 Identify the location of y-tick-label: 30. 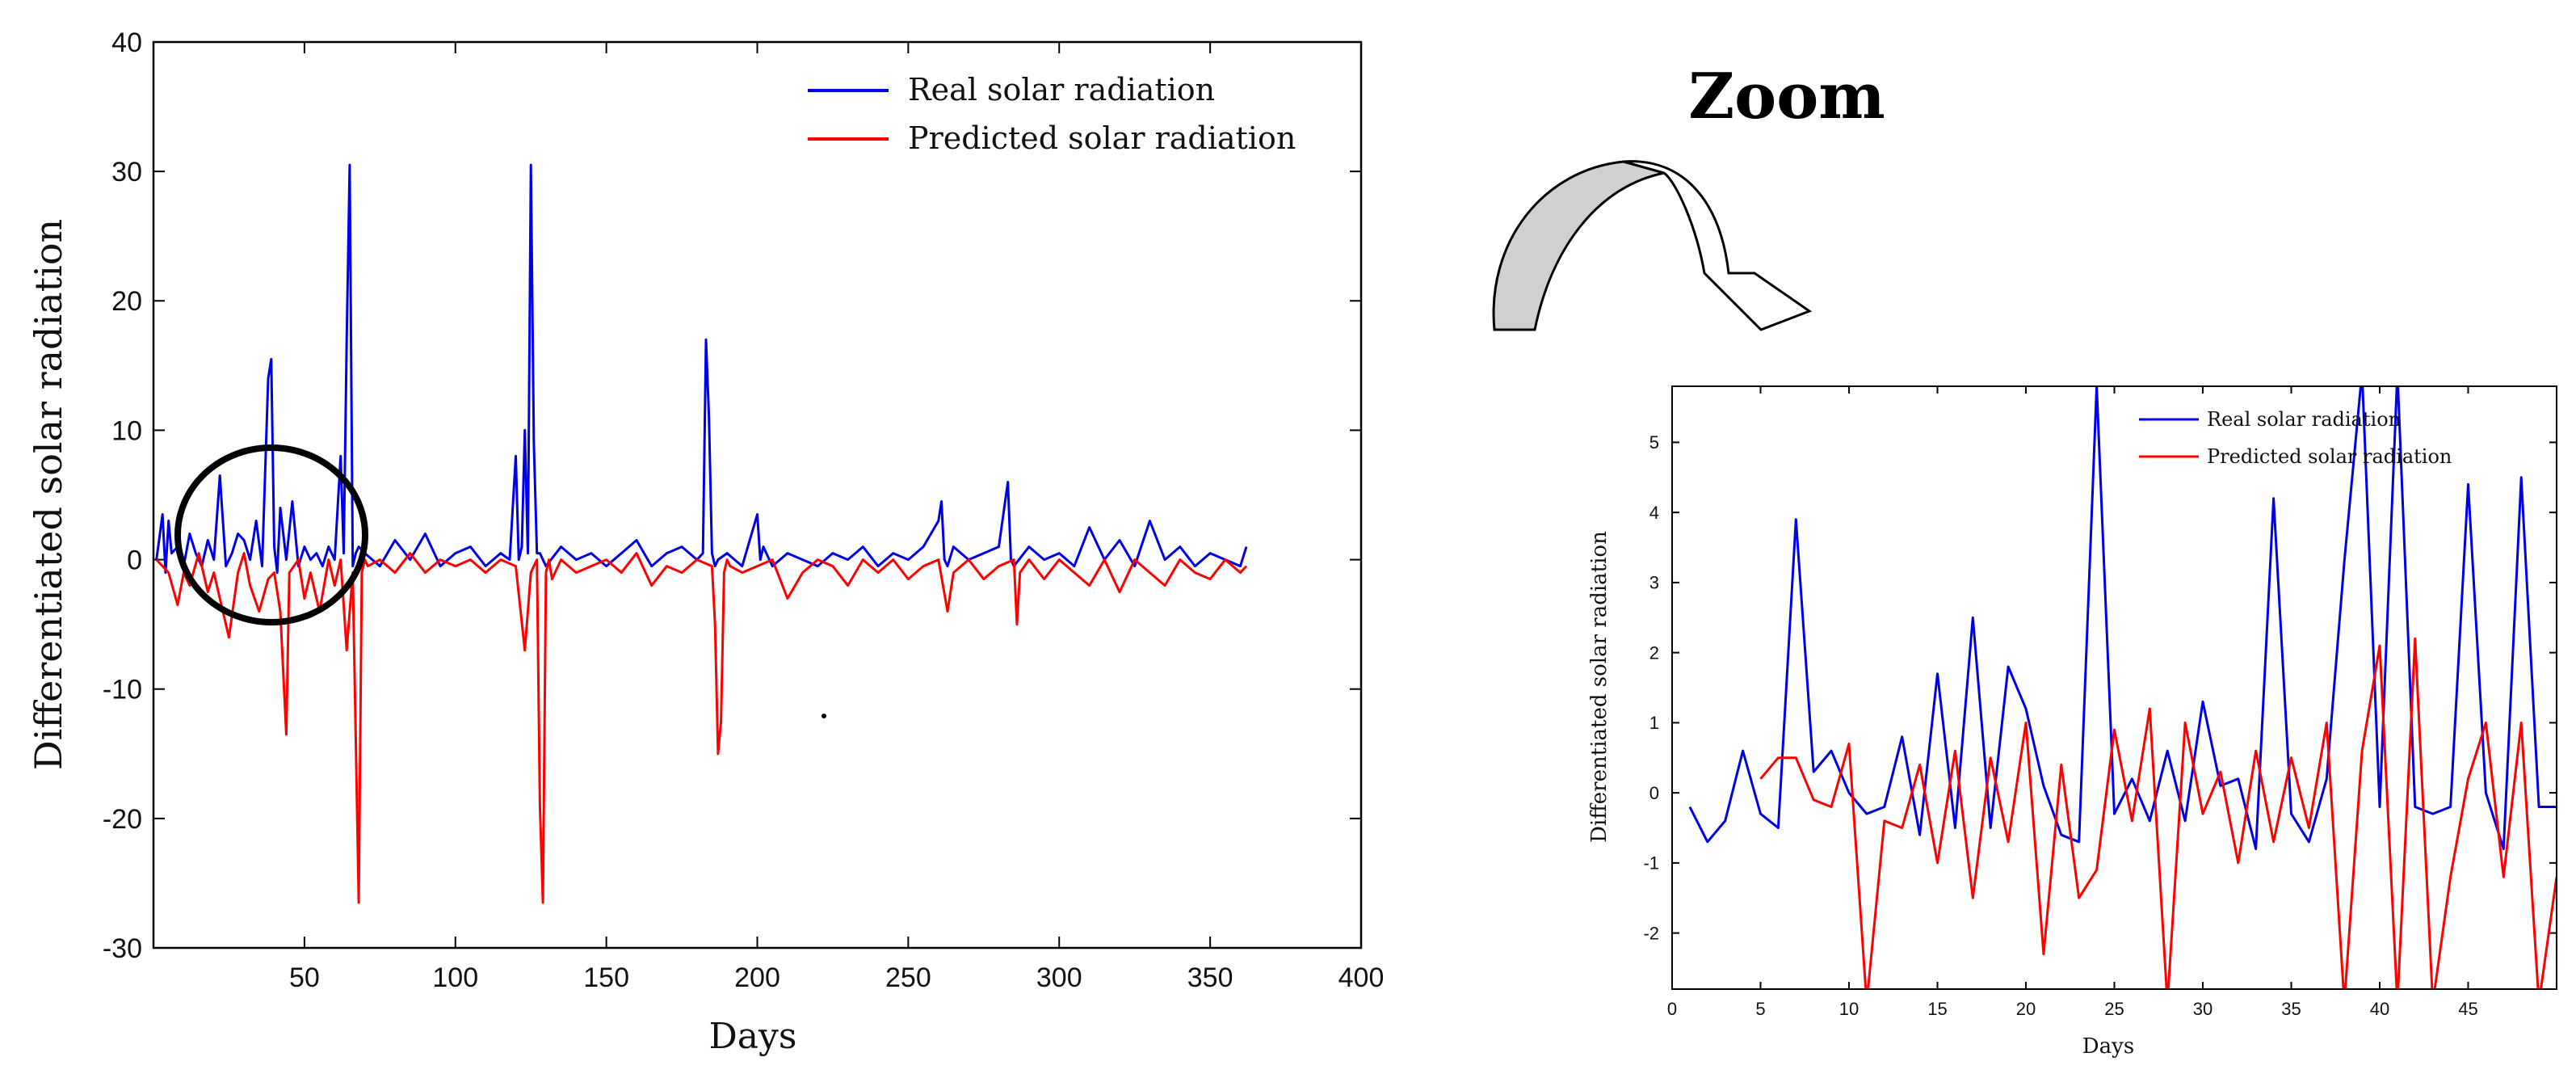
(127, 172).